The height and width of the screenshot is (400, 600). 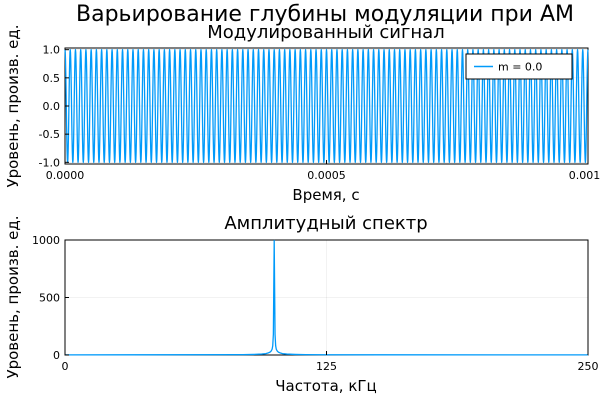 I want to click on signal-plot-xlabel: Время, с, so click(x=325, y=195).